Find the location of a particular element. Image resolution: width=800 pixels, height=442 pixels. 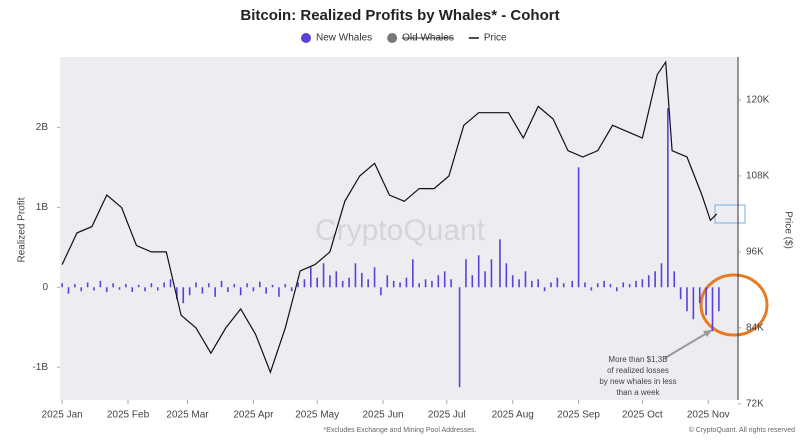

y-axis-label: Realized Profit is located at coordinates (22, 229).